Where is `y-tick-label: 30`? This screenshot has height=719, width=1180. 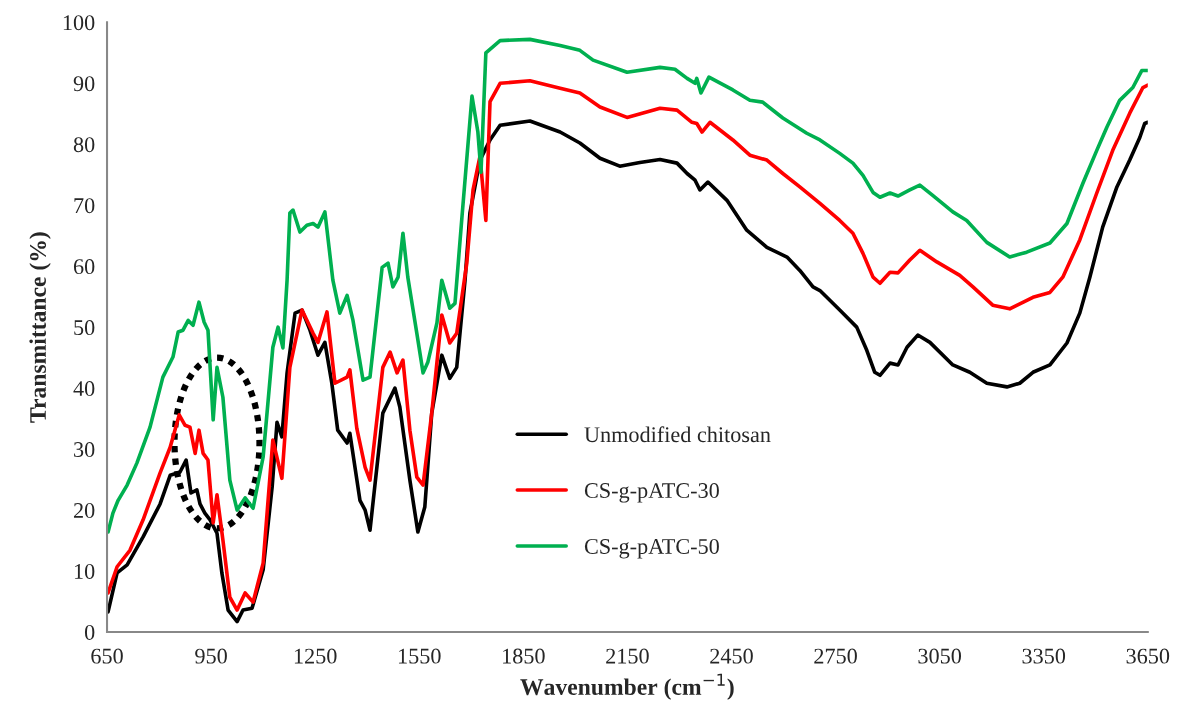 y-tick-label: 30 is located at coordinates (84, 450).